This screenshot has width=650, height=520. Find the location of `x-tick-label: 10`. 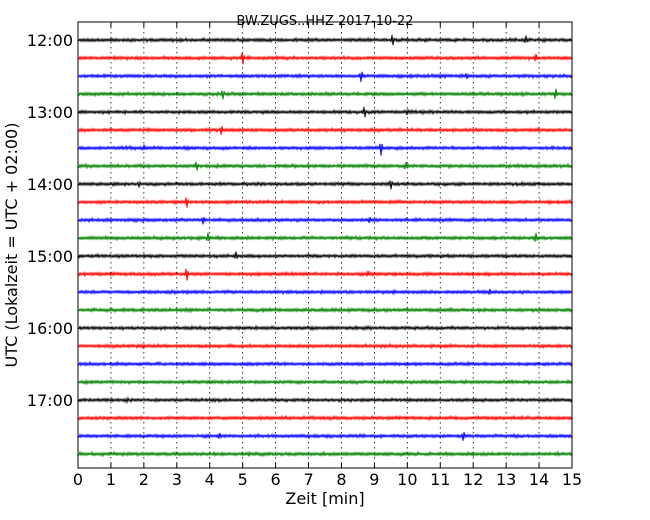

x-tick-label: 10 is located at coordinates (407, 479).